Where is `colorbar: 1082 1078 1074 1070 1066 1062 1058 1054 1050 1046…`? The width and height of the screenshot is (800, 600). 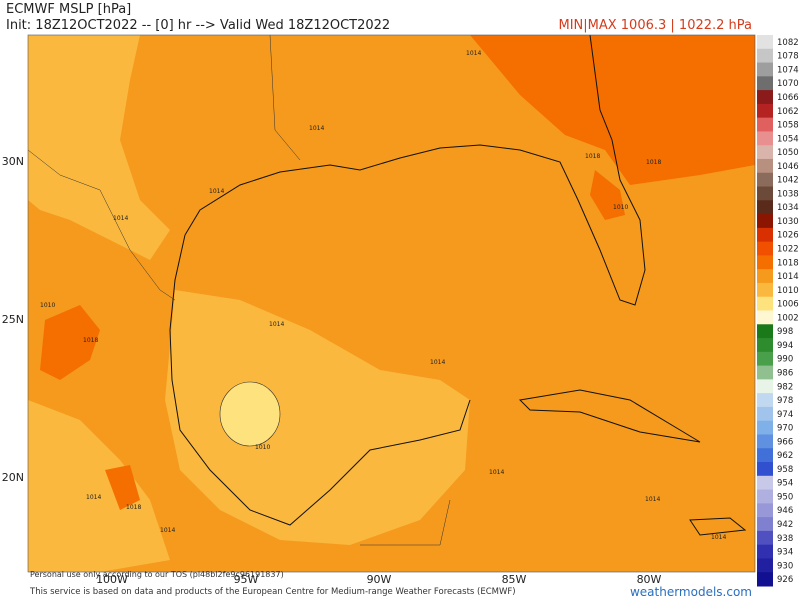
colorbar: 1082 1078 1074 1070 1066 1062 1058 1054 1050 1046… is located at coordinates (778, 311).